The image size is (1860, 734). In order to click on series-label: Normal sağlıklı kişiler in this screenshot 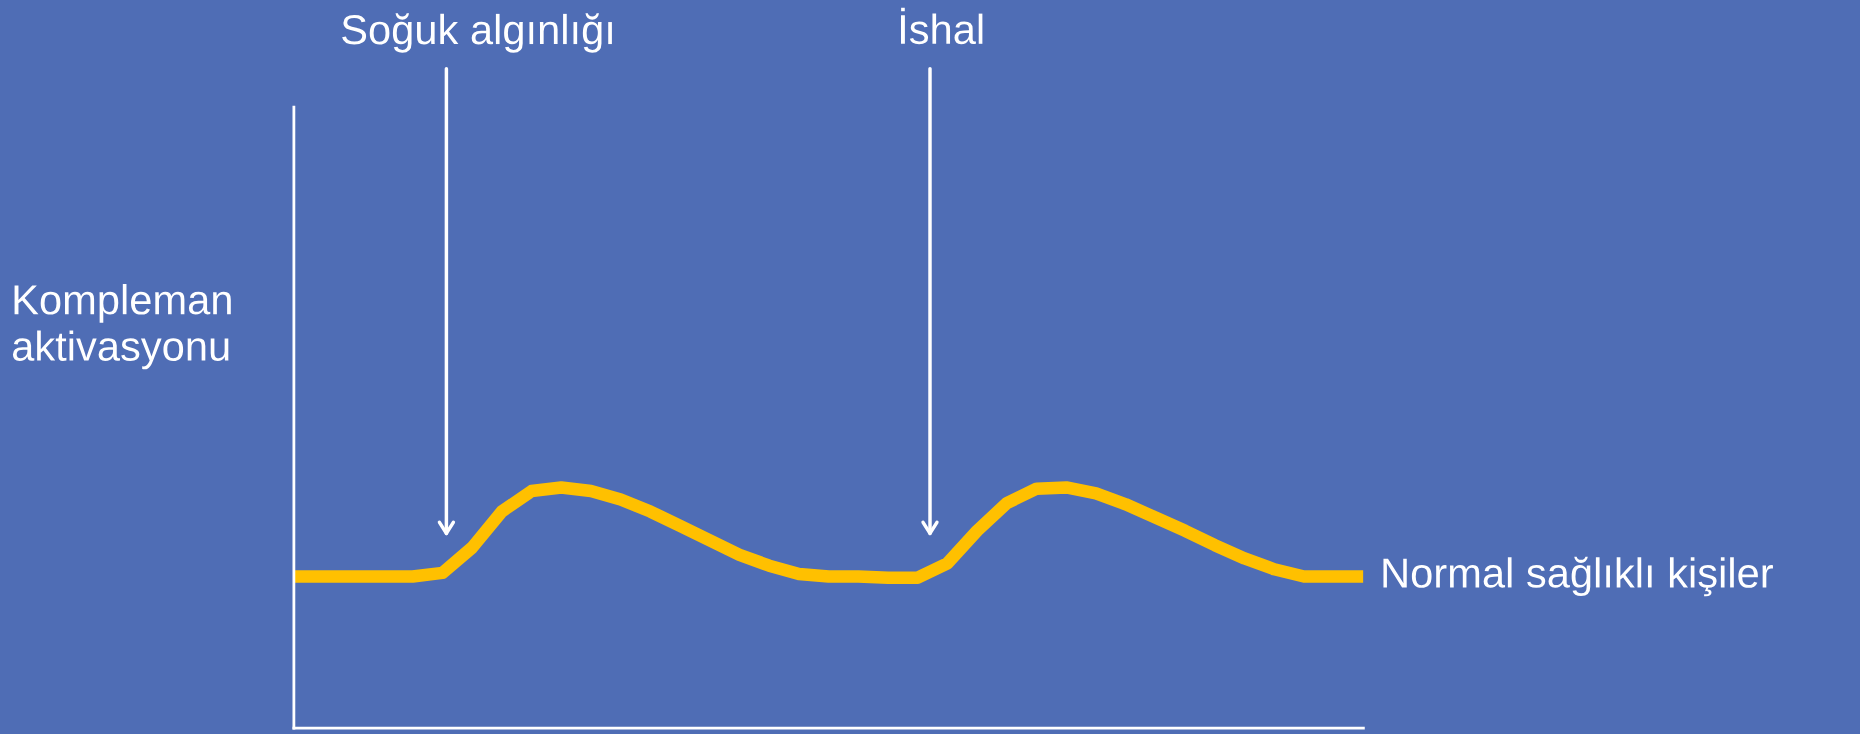, I will do `click(1578, 576)`.